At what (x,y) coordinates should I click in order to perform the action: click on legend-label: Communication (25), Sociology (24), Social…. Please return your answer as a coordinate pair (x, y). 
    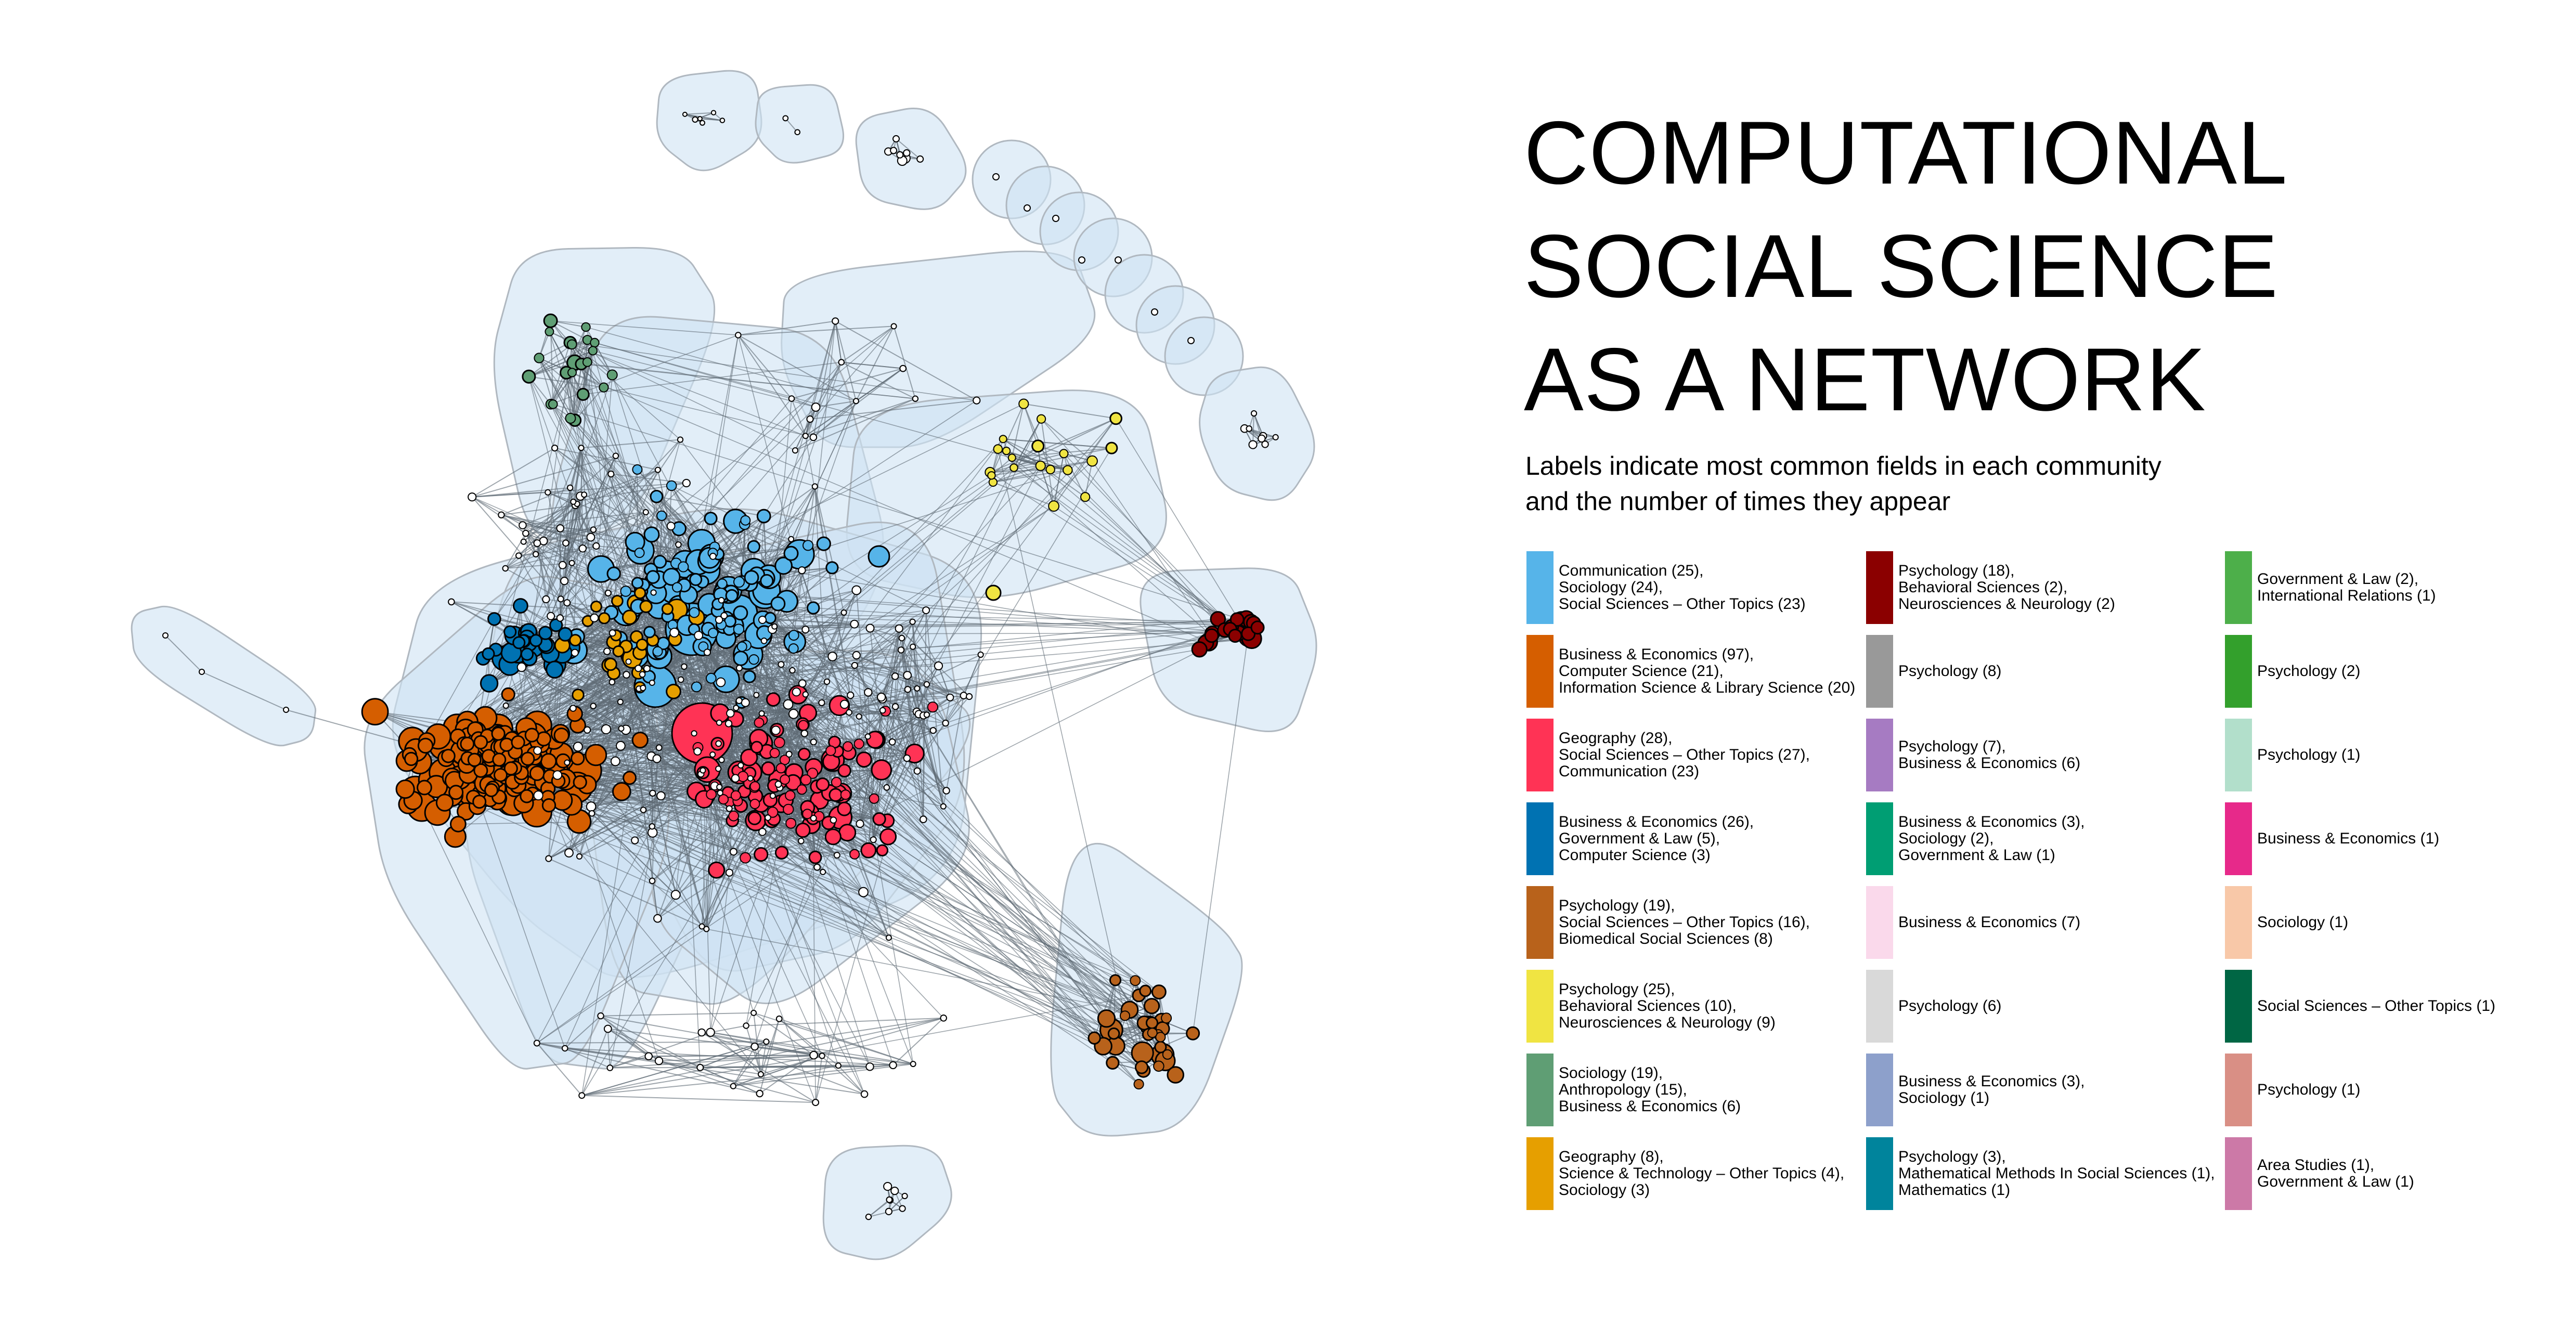
    Looking at the image, I should click on (1726, 587).